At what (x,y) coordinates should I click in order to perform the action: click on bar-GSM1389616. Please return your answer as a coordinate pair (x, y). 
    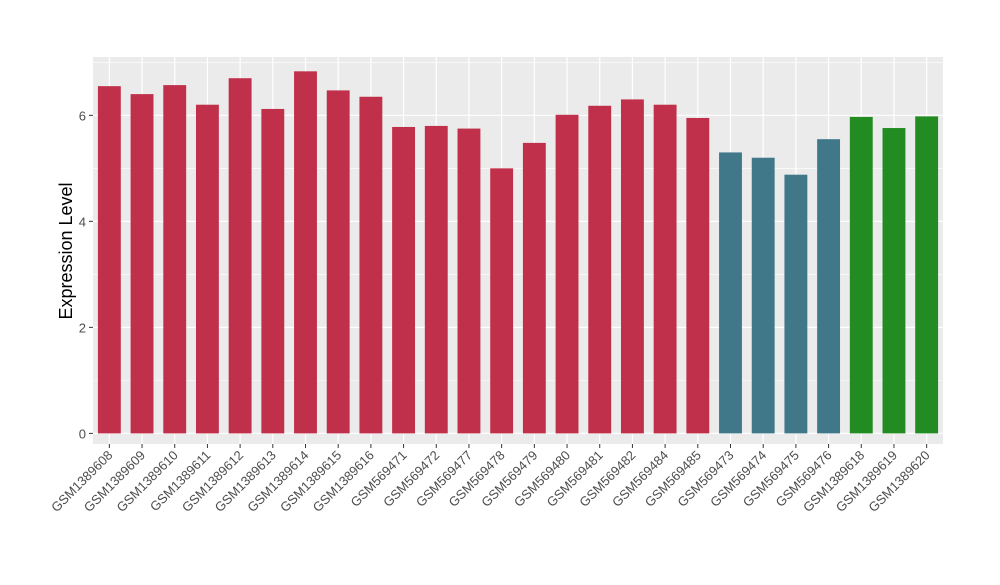
    Looking at the image, I should click on (371, 265).